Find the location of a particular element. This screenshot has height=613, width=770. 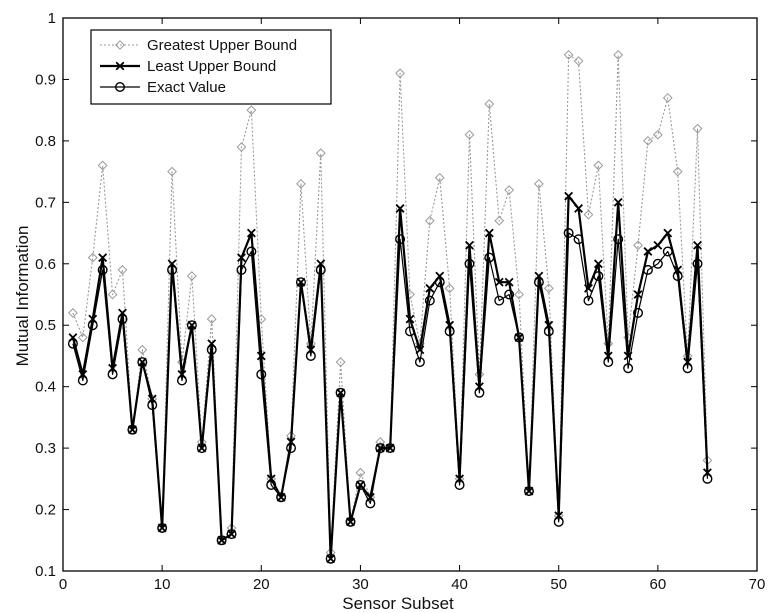

y-tick-label: 0.9 is located at coordinates (45, 79).